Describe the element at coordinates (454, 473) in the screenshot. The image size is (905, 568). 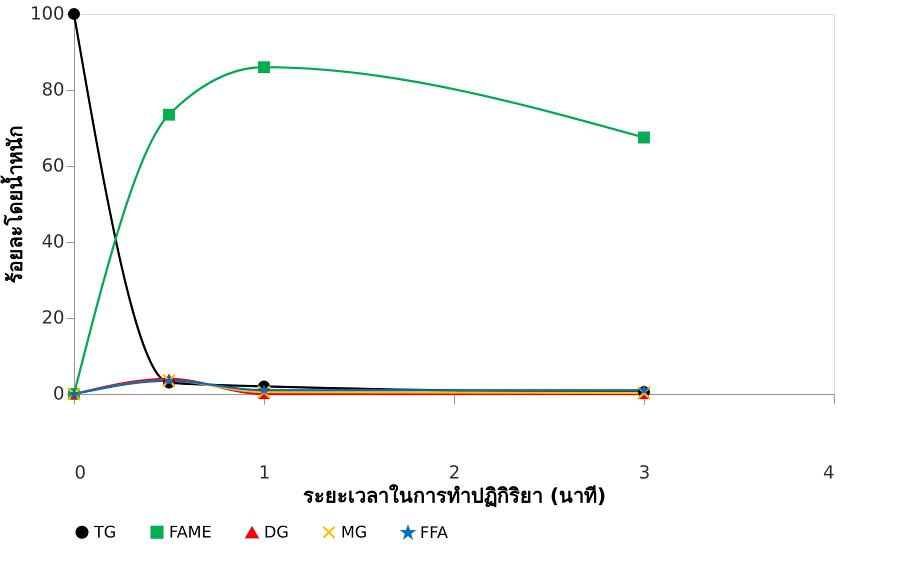
I see `x-tick-label: 2` at that location.